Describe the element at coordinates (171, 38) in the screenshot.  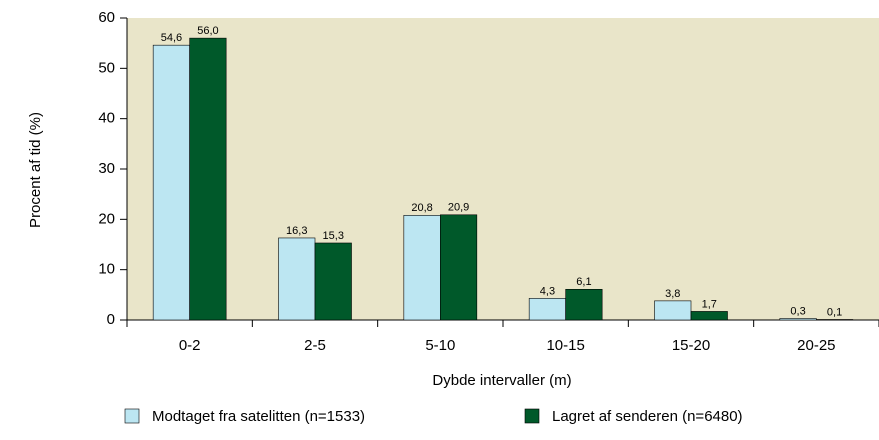
I see `value-label: 54,6` at that location.